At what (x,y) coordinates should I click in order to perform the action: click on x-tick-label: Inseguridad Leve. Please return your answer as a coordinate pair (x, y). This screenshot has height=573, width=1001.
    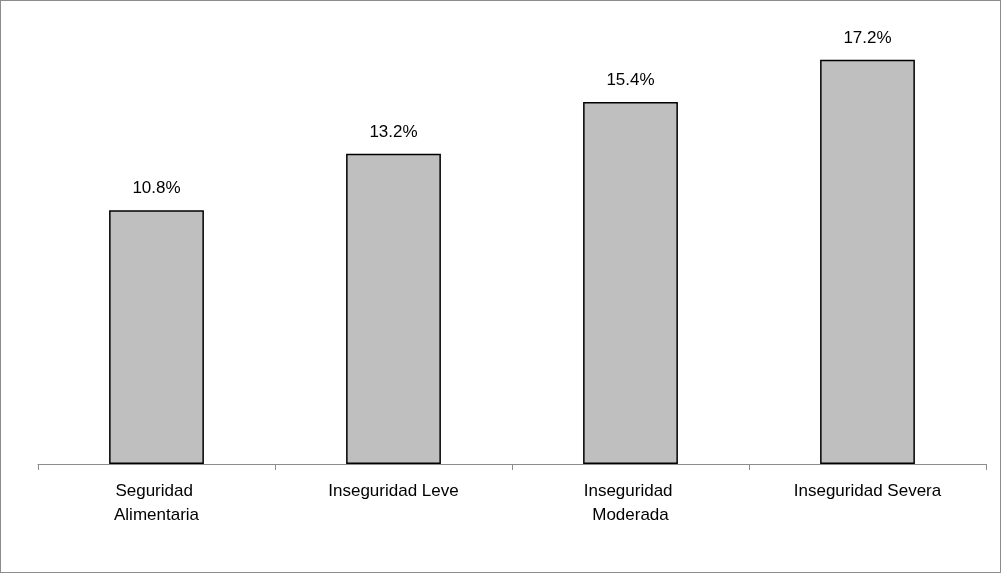
    Looking at the image, I should click on (393, 490).